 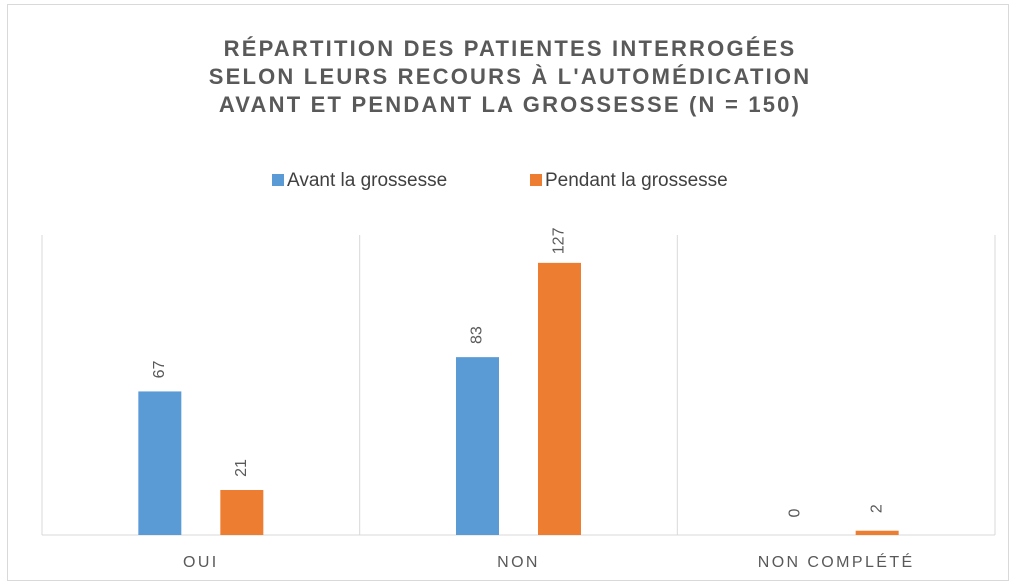 I want to click on chart-title: AVANT ET PENDANT LA GROSSESSE (N = 150), so click(x=510, y=104).